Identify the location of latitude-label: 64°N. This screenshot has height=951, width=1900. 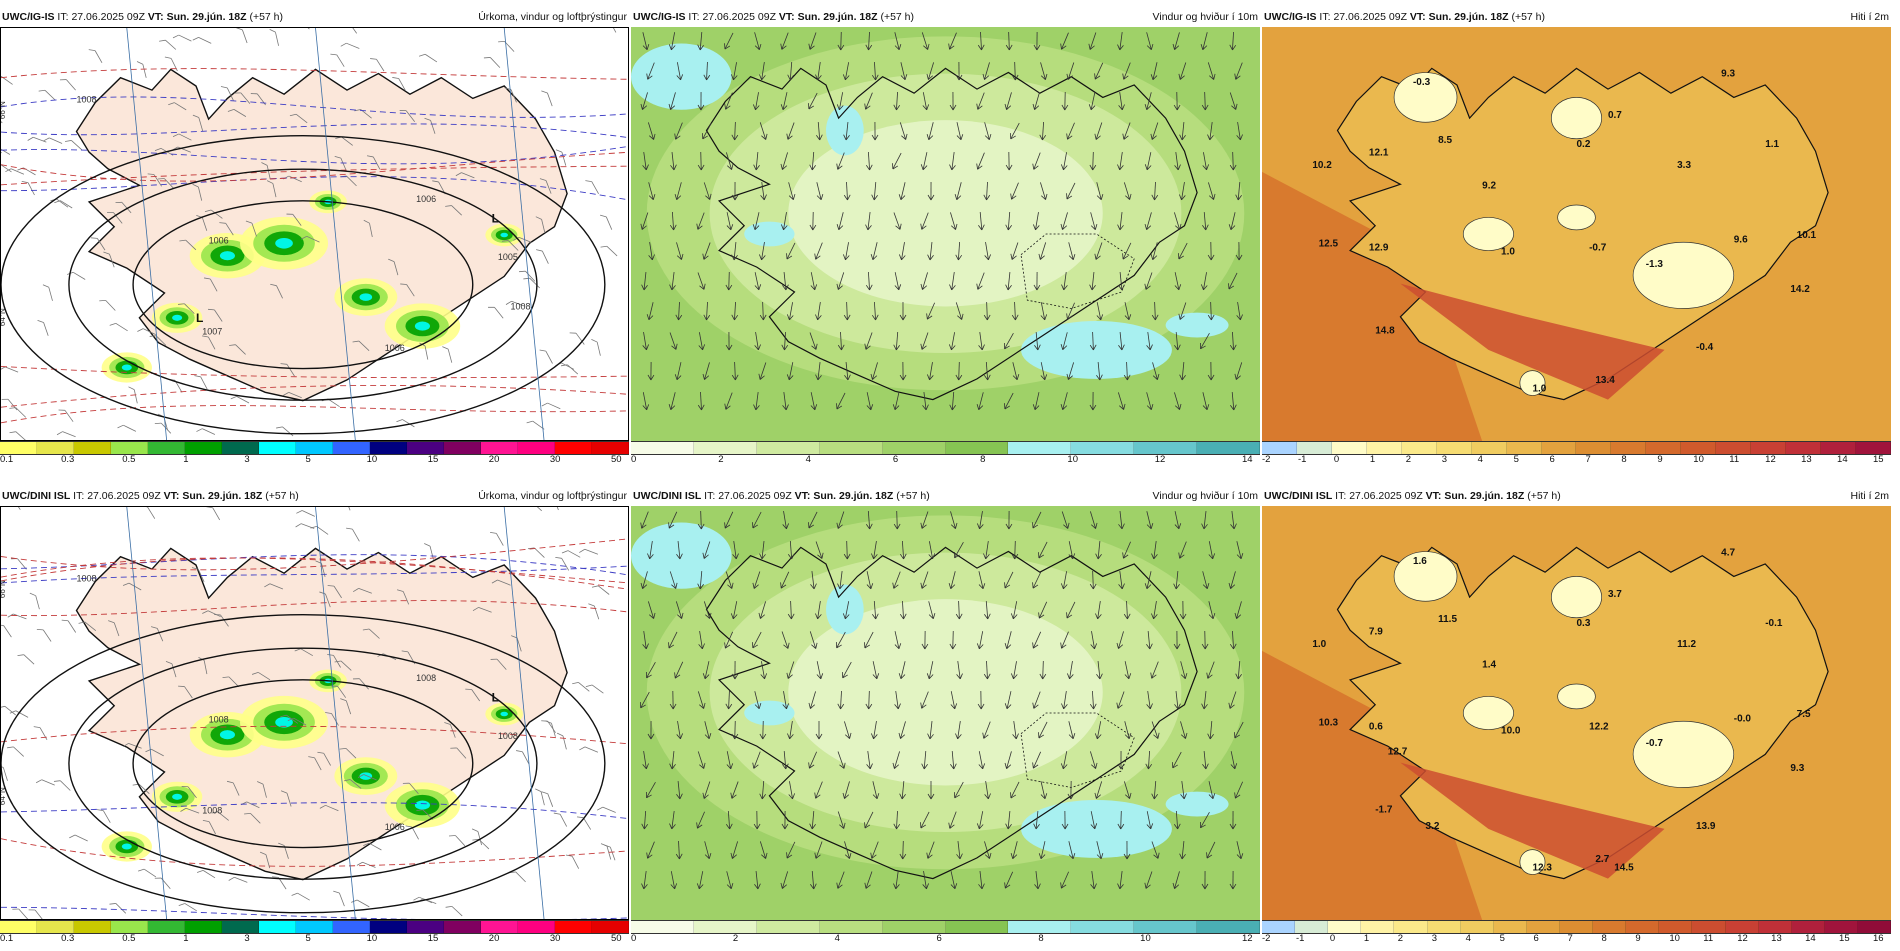
(4, 317).